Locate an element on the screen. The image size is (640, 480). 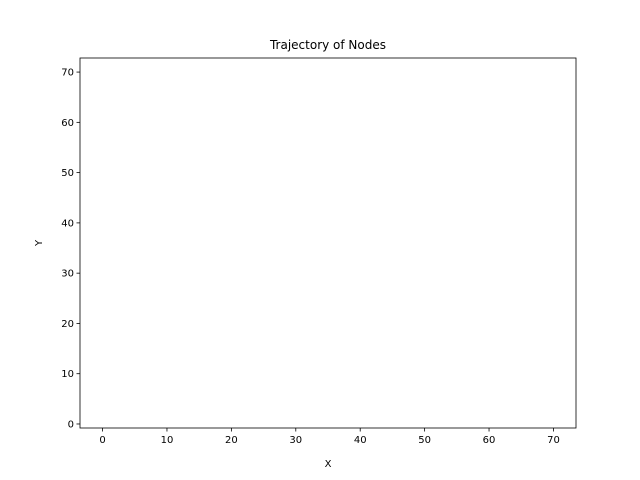
y-axis-label: Y is located at coordinates (39, 243).